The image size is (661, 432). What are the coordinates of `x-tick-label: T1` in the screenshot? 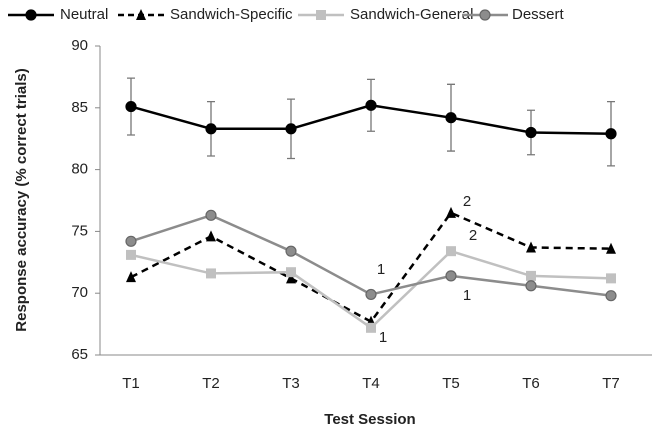 It's located at (131, 383).